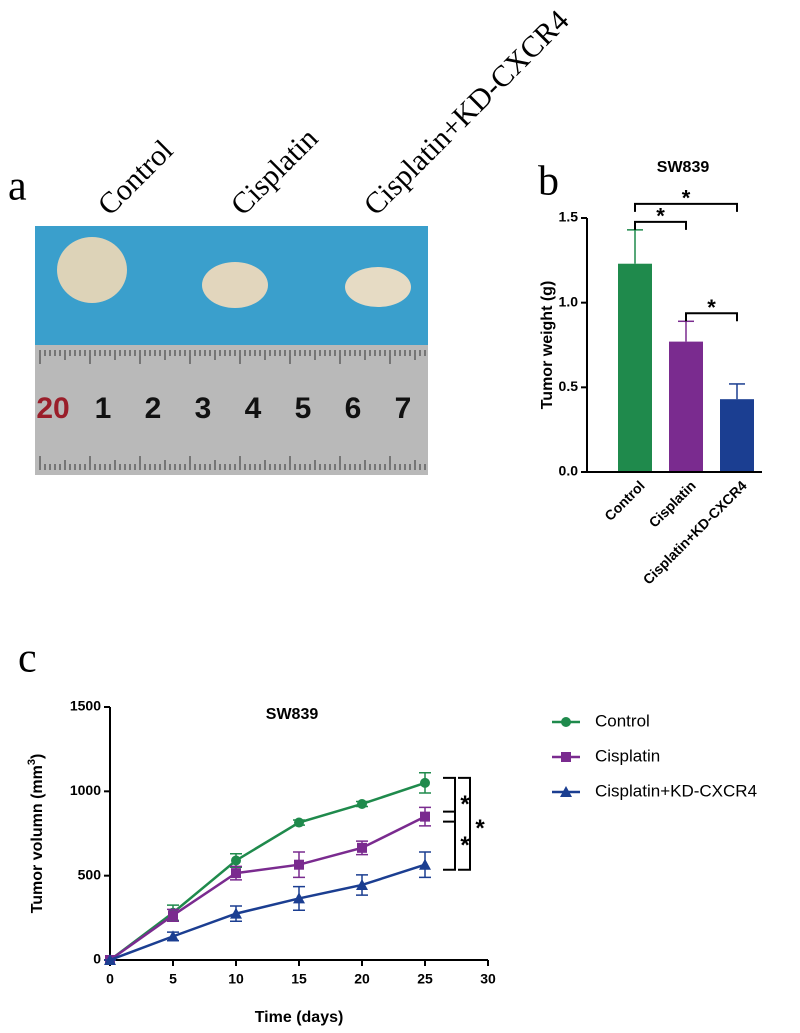 The height and width of the screenshot is (1033, 800). Describe the element at coordinates (569, 471) in the screenshot. I see `y-tick-label: 0.0` at that location.